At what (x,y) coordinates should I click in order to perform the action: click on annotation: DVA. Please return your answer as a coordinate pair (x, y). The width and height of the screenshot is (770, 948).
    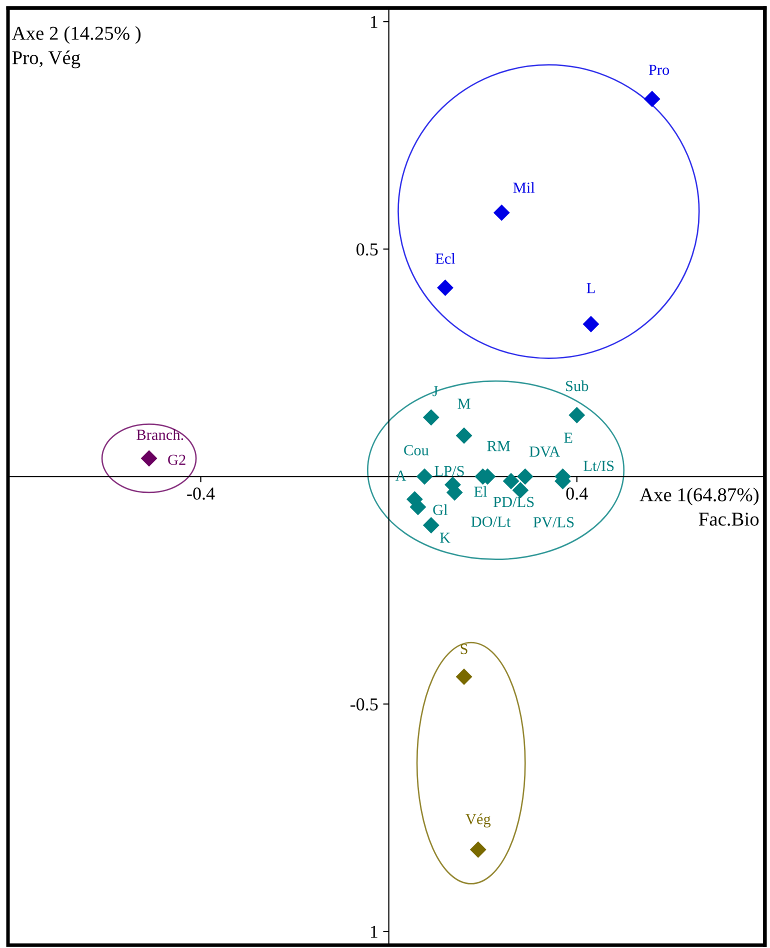
    Looking at the image, I should click on (544, 451).